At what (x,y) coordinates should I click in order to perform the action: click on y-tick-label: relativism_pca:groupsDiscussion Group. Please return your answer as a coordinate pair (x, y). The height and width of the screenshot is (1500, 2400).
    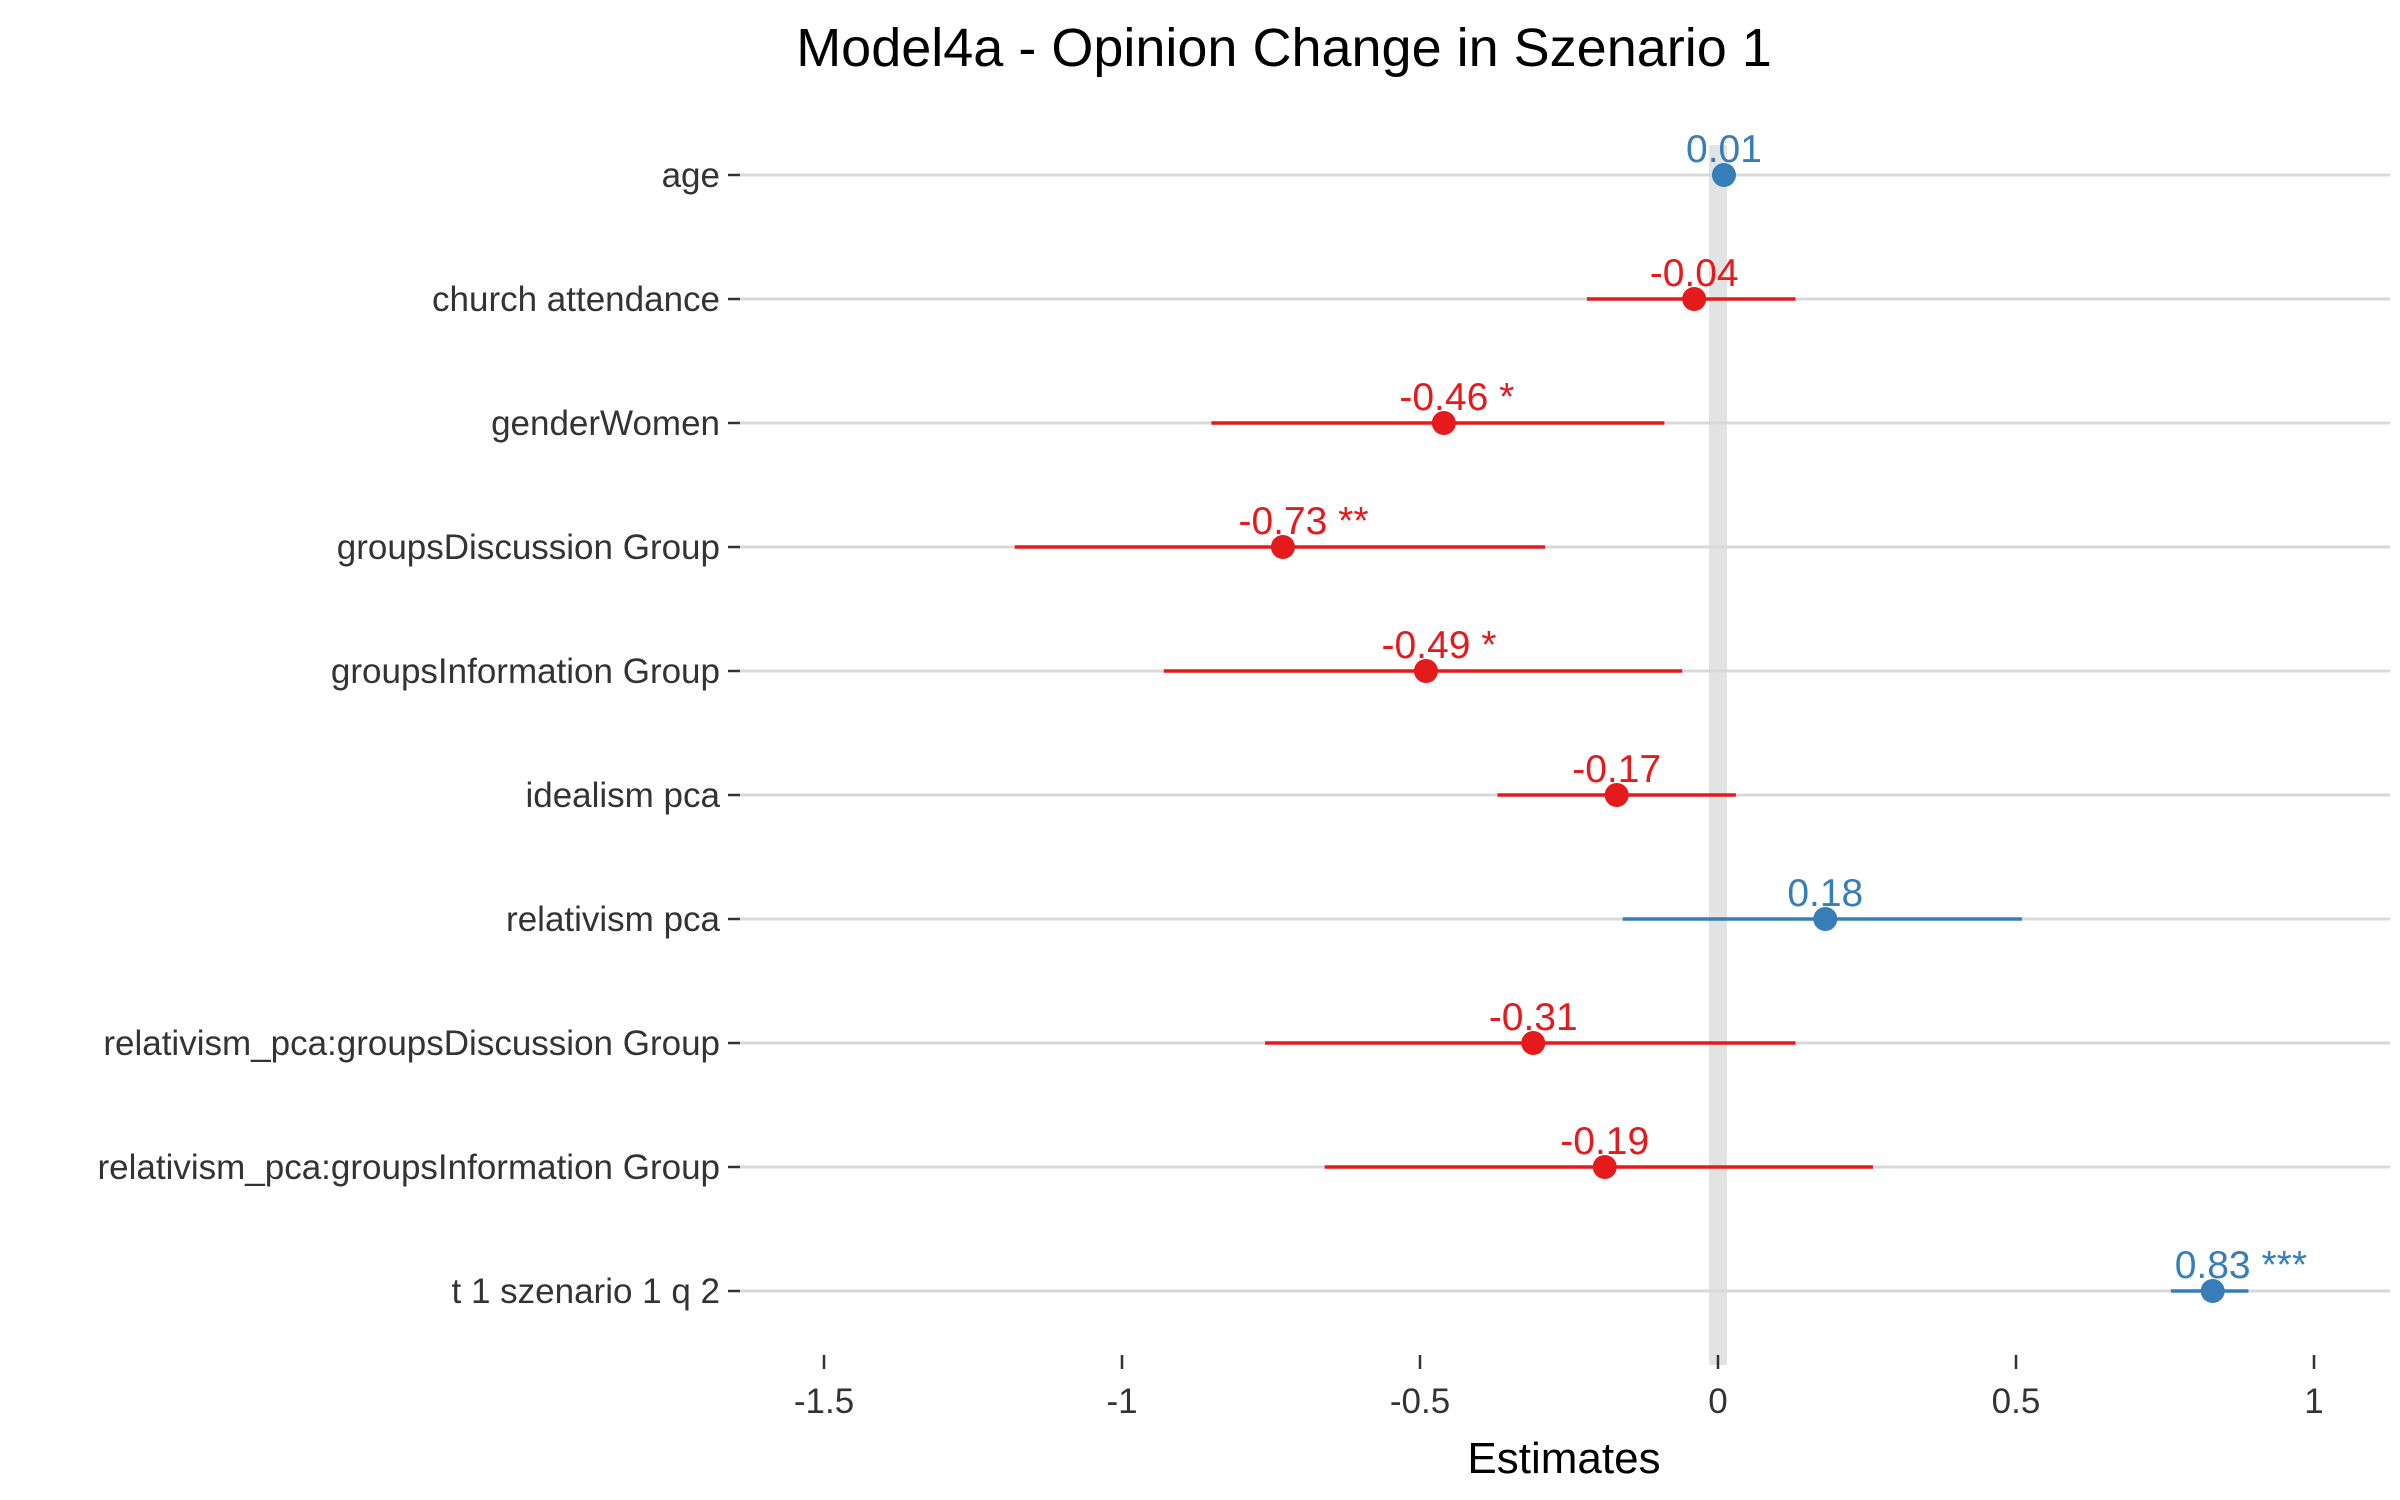
    Looking at the image, I should click on (411, 1043).